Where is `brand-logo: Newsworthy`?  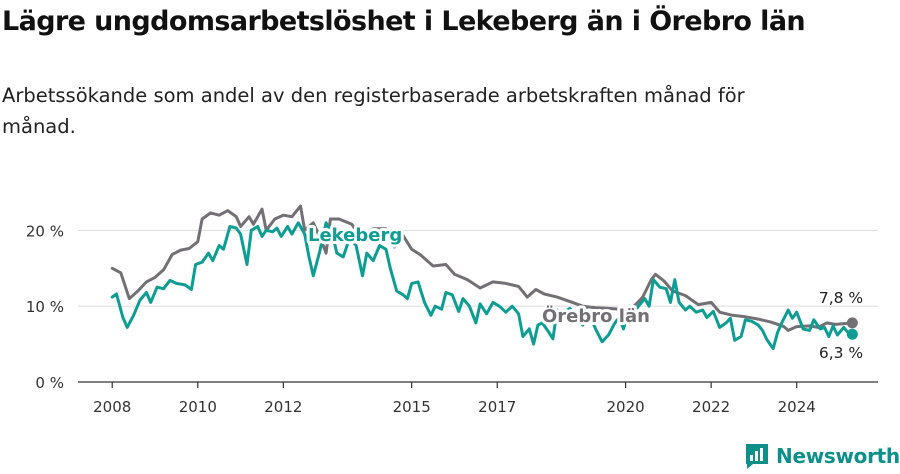
brand-logo: Newsworthy is located at coordinates (822, 456).